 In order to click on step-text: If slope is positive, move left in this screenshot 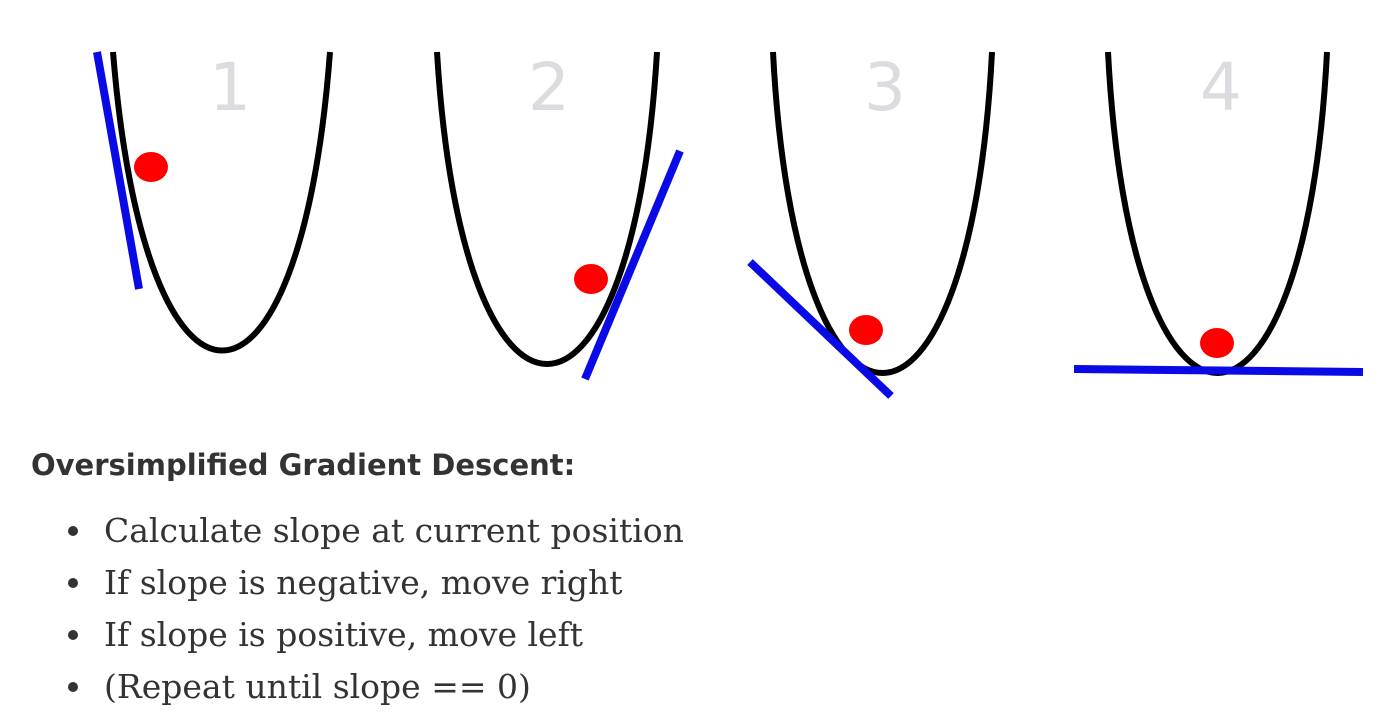, I will do `click(344, 634)`.